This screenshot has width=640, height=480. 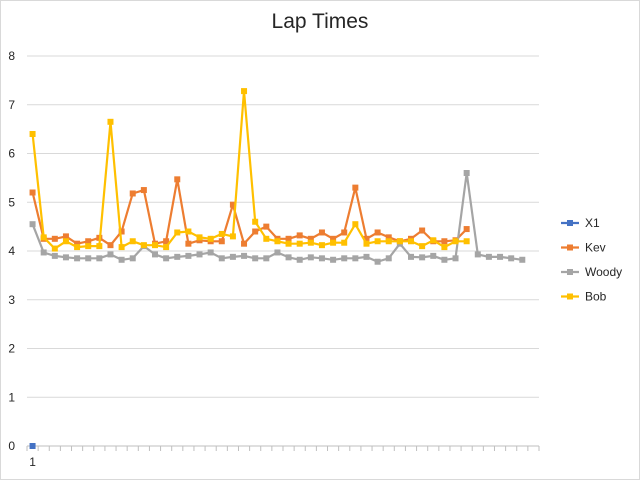 What do you see at coordinates (11, 154) in the screenshot?
I see `y-tick-label: 6` at bounding box center [11, 154].